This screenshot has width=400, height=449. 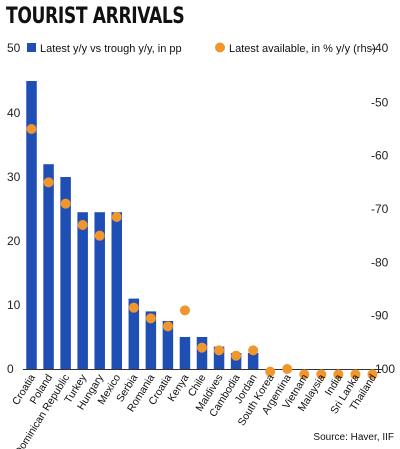 I want to click on y-right-tick-label: -60, so click(x=380, y=156).